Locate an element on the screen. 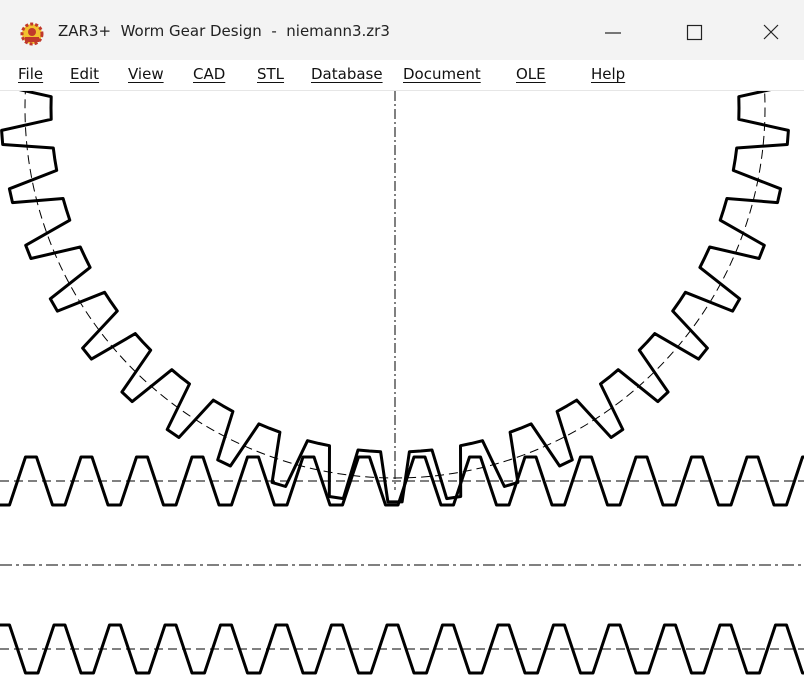 The height and width of the screenshot is (688, 804). menu-item: Document is located at coordinates (442, 74).